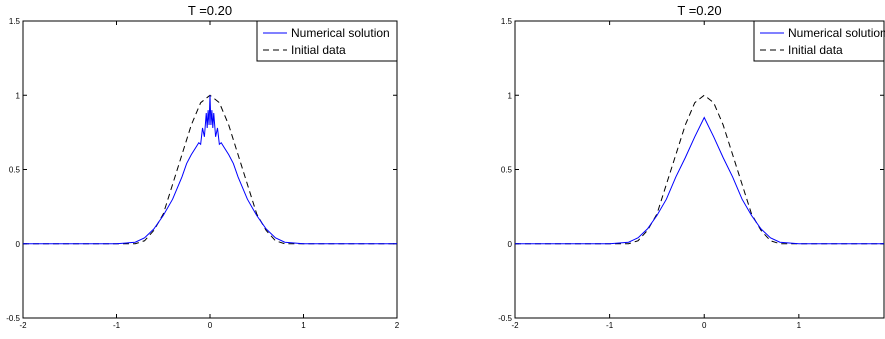 The image size is (885, 339). I want to click on chart-2-legend-label: Initial data, so click(815, 50).